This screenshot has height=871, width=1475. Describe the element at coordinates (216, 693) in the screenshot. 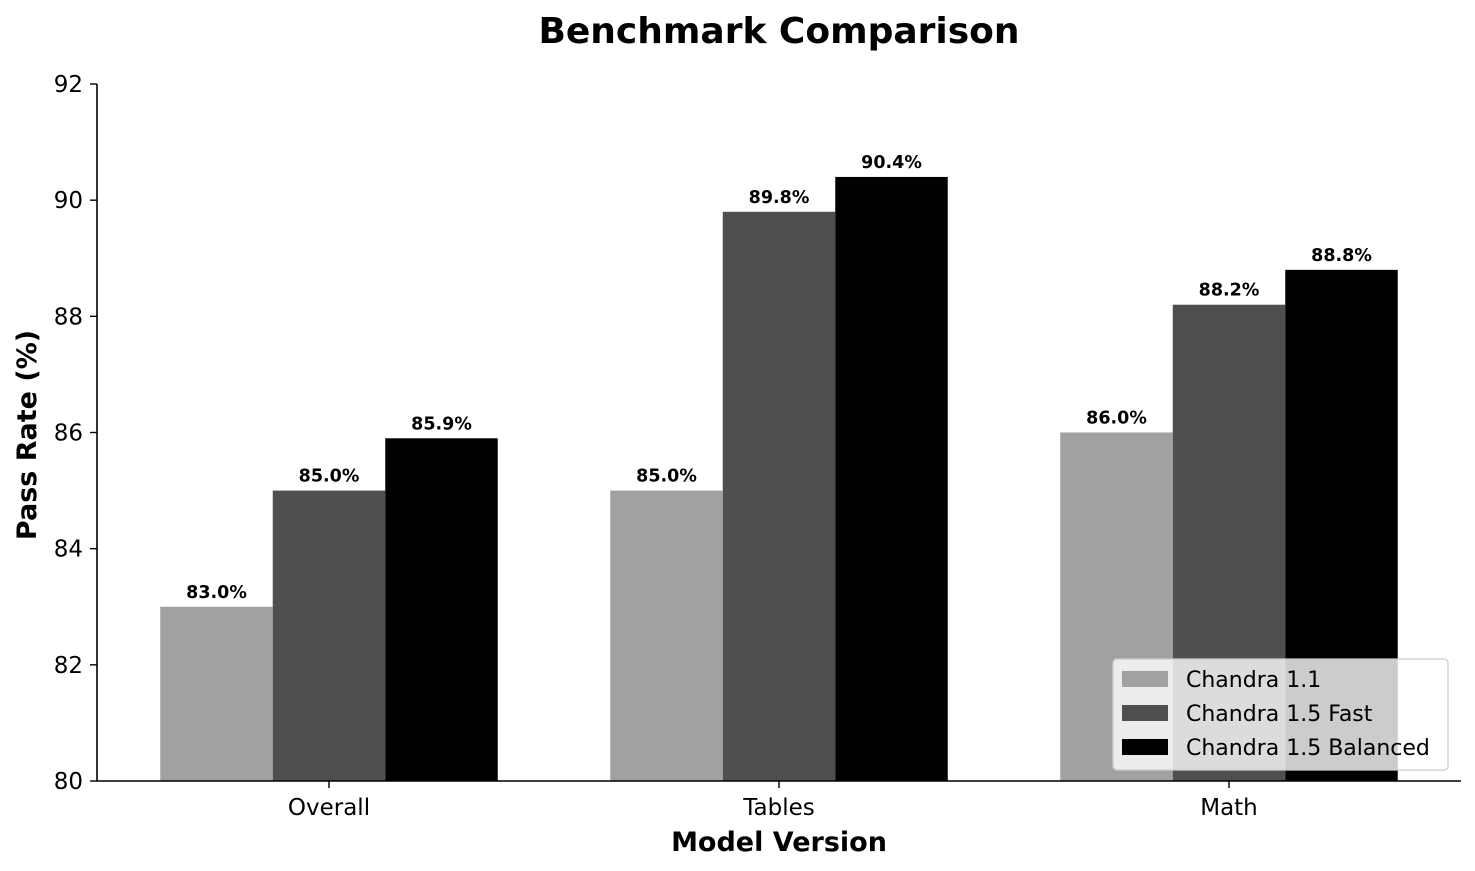

I see `bar-chandra-1-1-overall` at that location.